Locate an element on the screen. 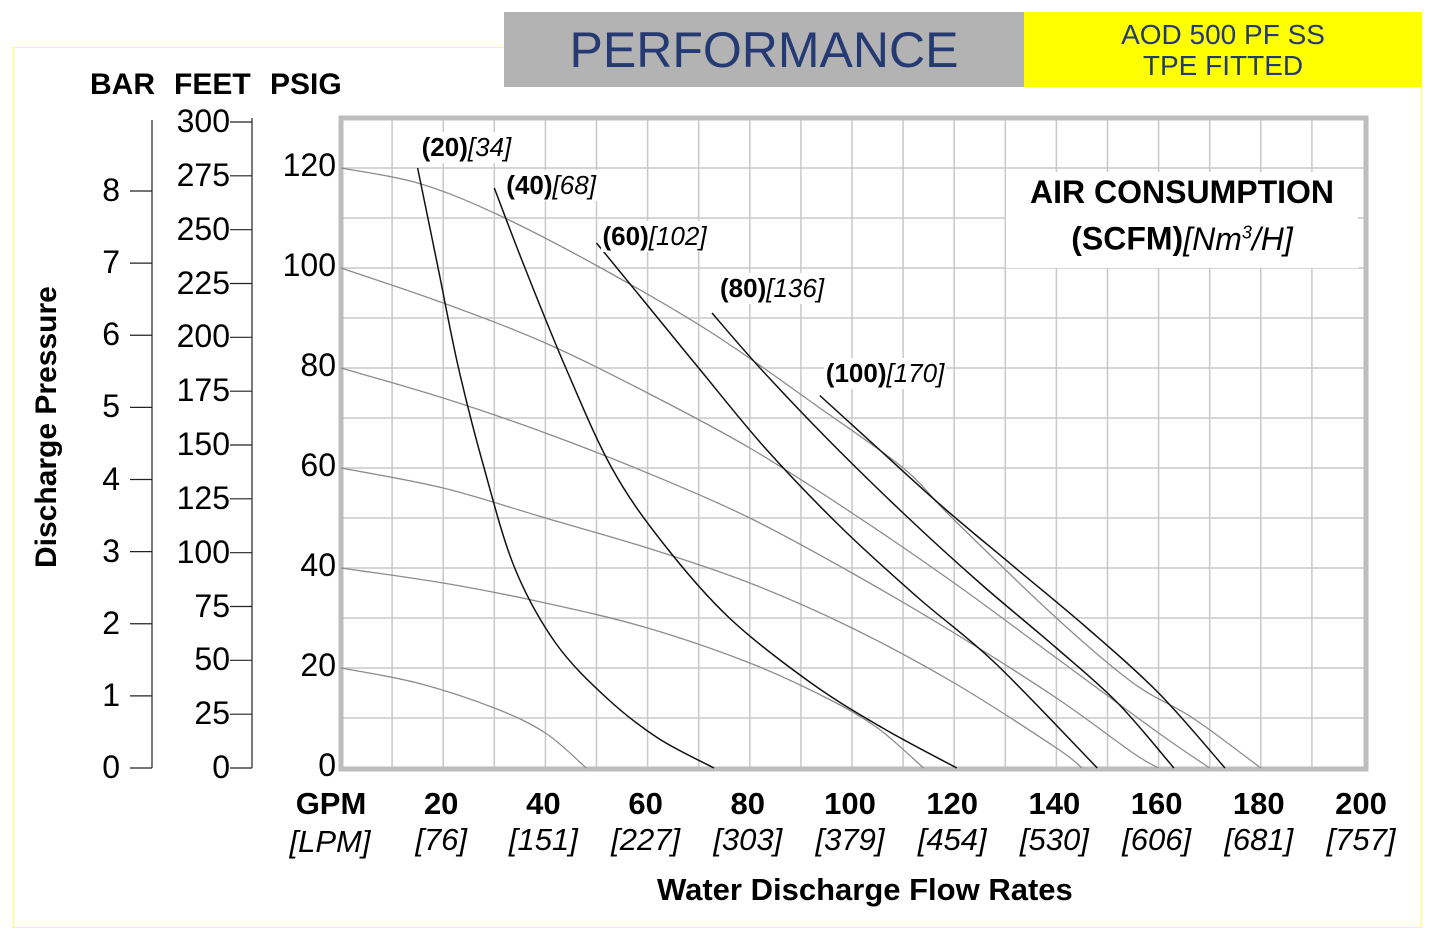  legend-unit-metric: [Nm3/H] is located at coordinates (1238, 239).